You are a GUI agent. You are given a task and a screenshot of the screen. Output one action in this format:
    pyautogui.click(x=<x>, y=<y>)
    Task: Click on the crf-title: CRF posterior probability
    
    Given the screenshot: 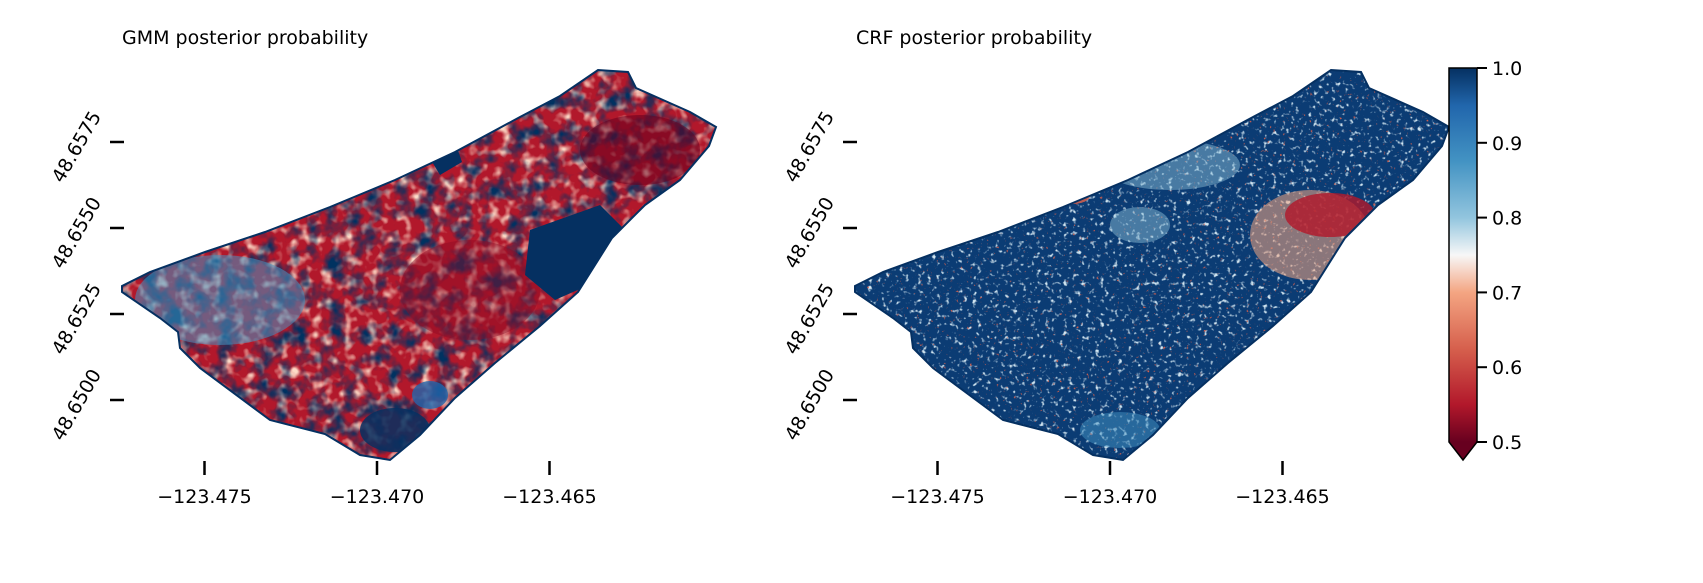 What is the action you would take?
    pyautogui.click(x=974, y=38)
    